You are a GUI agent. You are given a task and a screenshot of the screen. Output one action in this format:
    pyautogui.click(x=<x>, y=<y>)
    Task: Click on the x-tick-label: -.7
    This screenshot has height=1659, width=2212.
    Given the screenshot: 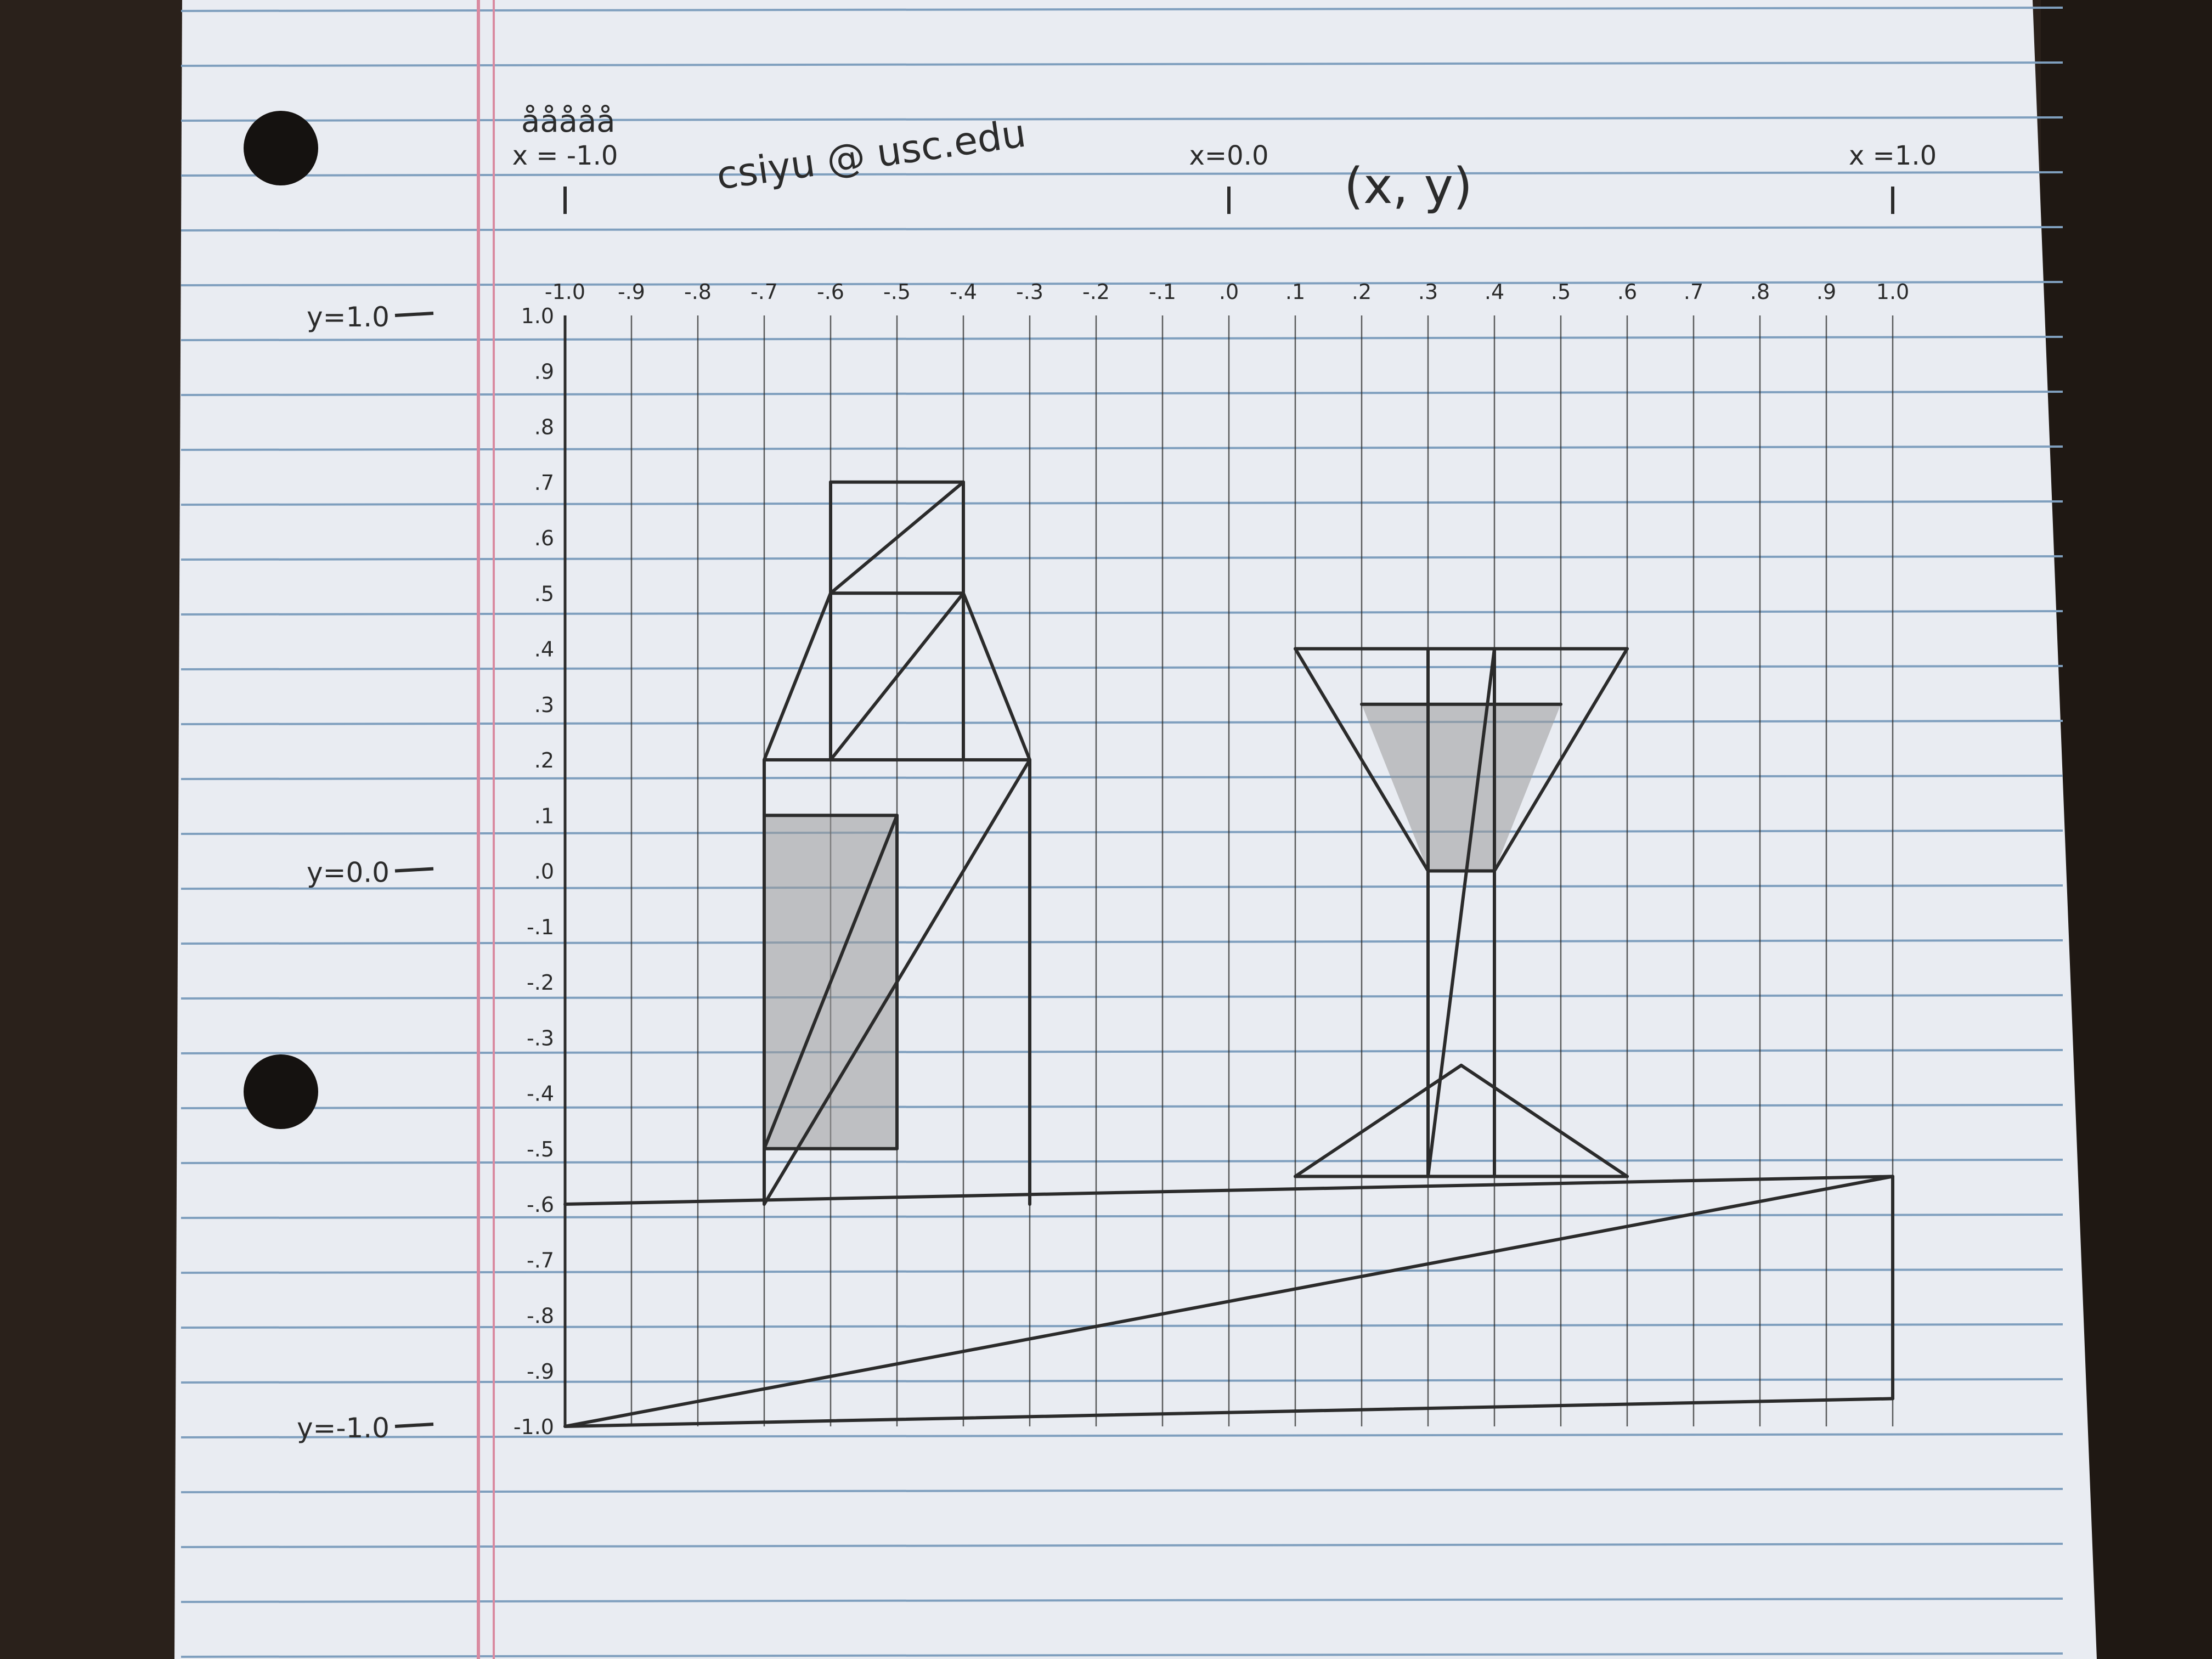 What is the action you would take?
    pyautogui.click(x=764, y=292)
    